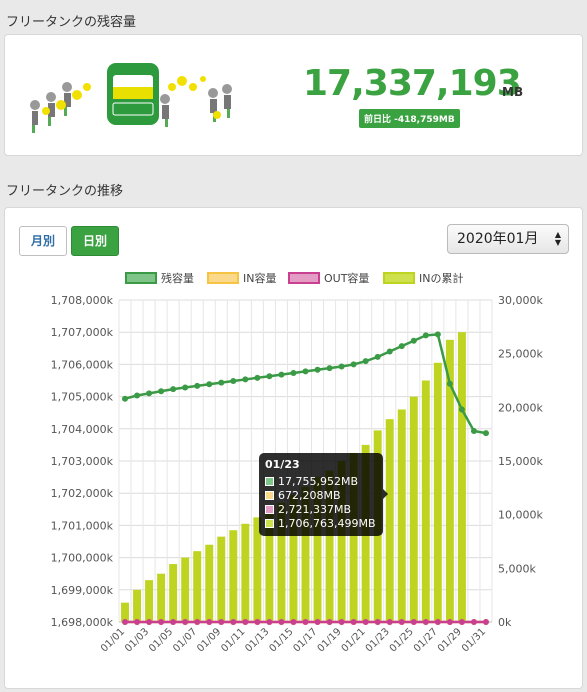 Image resolution: width=587 pixels, height=692 pixels. I want to click on legend-item-in-total: INの累計, so click(423, 278).